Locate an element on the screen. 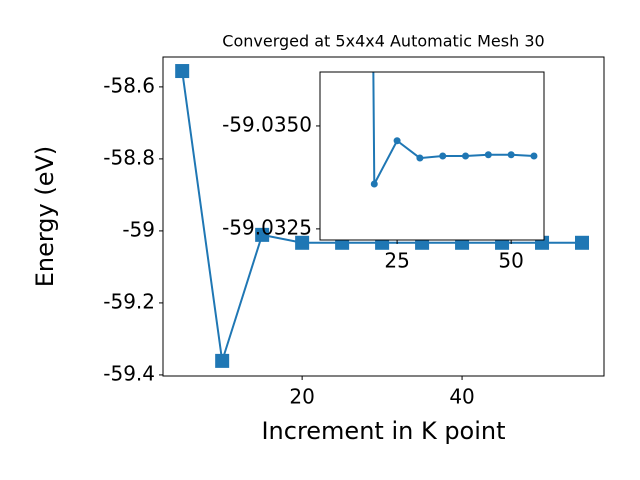 The width and height of the screenshot is (640, 480). y-tick-label: -59.0325 is located at coordinates (267, 227).